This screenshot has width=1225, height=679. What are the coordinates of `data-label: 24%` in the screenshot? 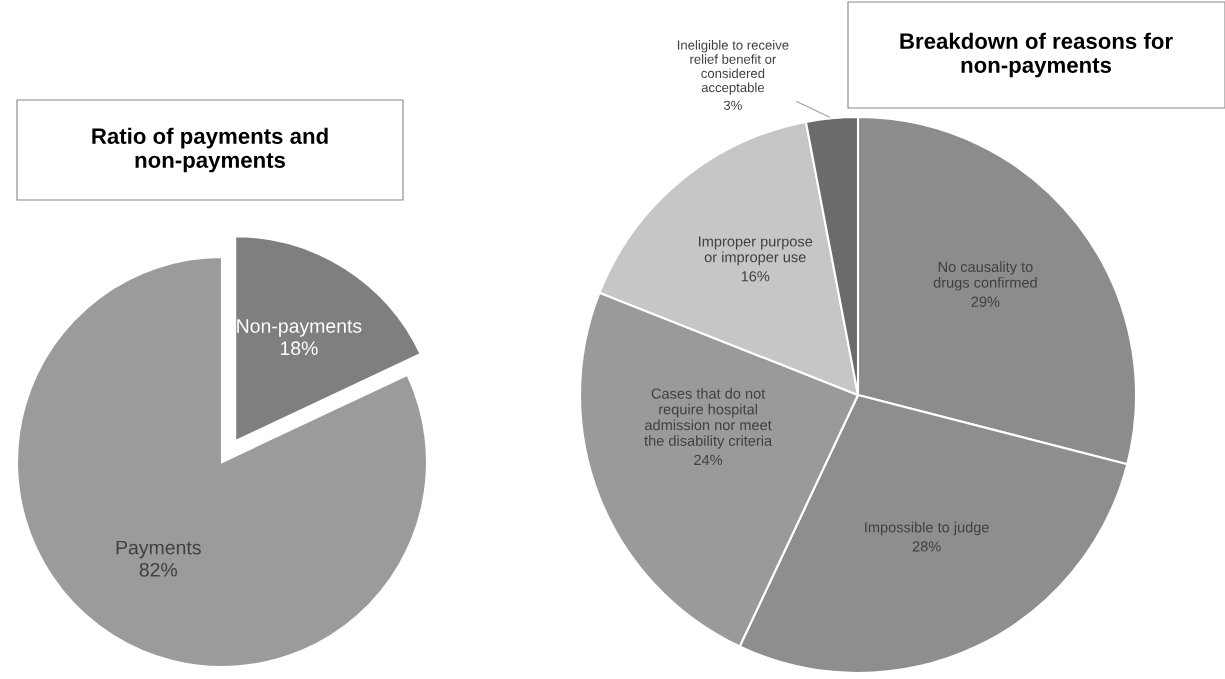 It's located at (708, 460).